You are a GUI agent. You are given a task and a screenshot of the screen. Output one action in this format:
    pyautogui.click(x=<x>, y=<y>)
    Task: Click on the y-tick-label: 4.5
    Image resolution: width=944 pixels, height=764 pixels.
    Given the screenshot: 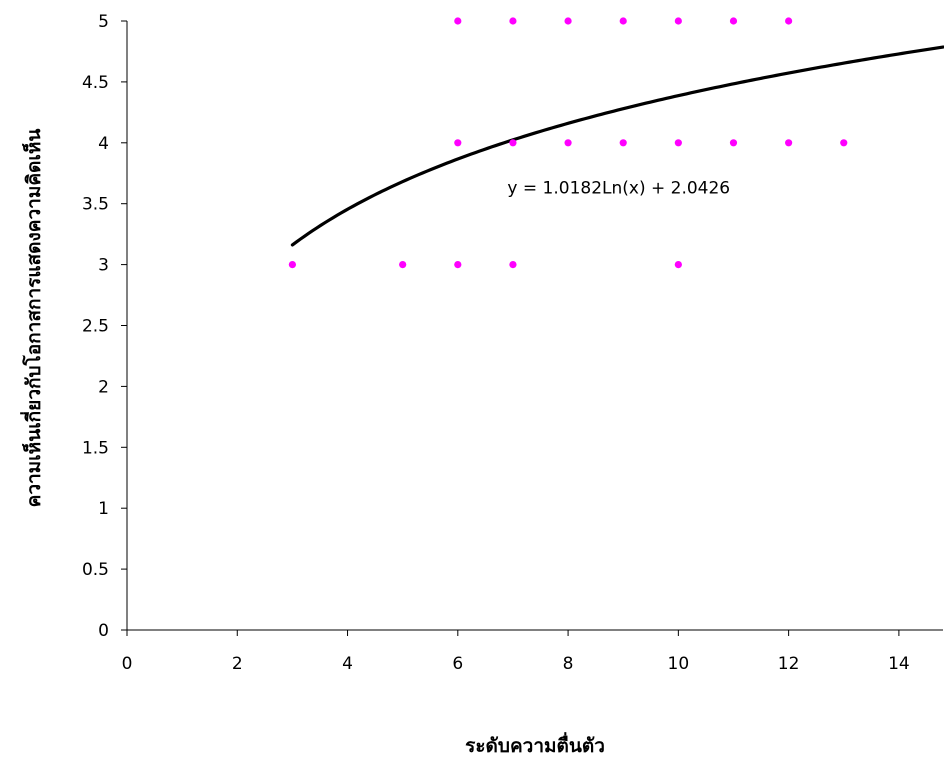 What is the action you would take?
    pyautogui.click(x=95, y=83)
    